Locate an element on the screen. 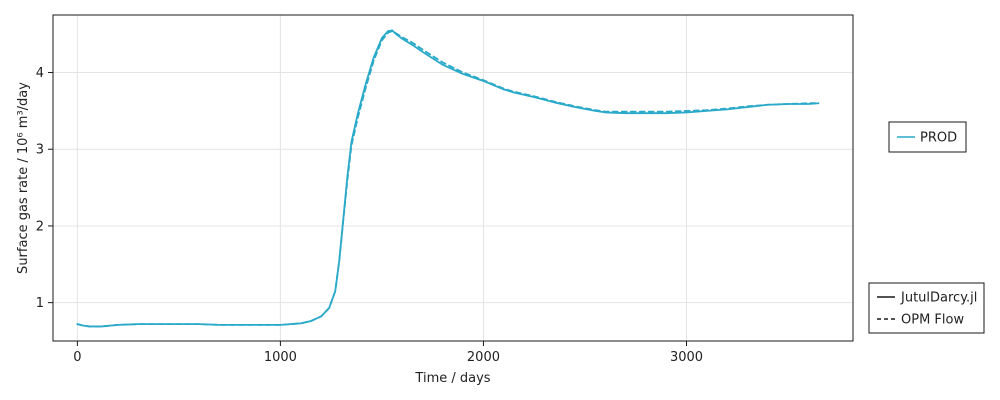  x-tick-label: 1000 is located at coordinates (280, 357).